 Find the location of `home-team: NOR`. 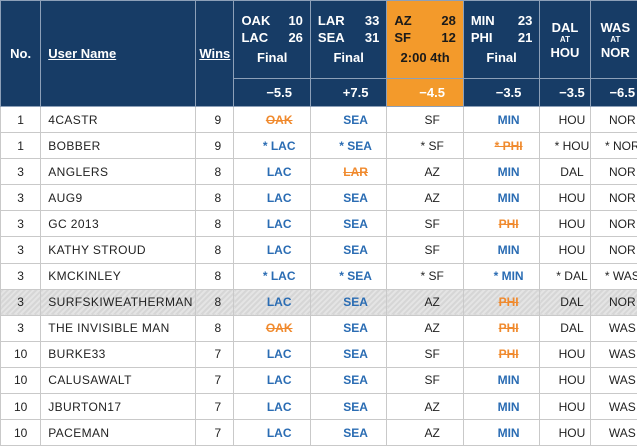

home-team: NOR is located at coordinates (615, 52).